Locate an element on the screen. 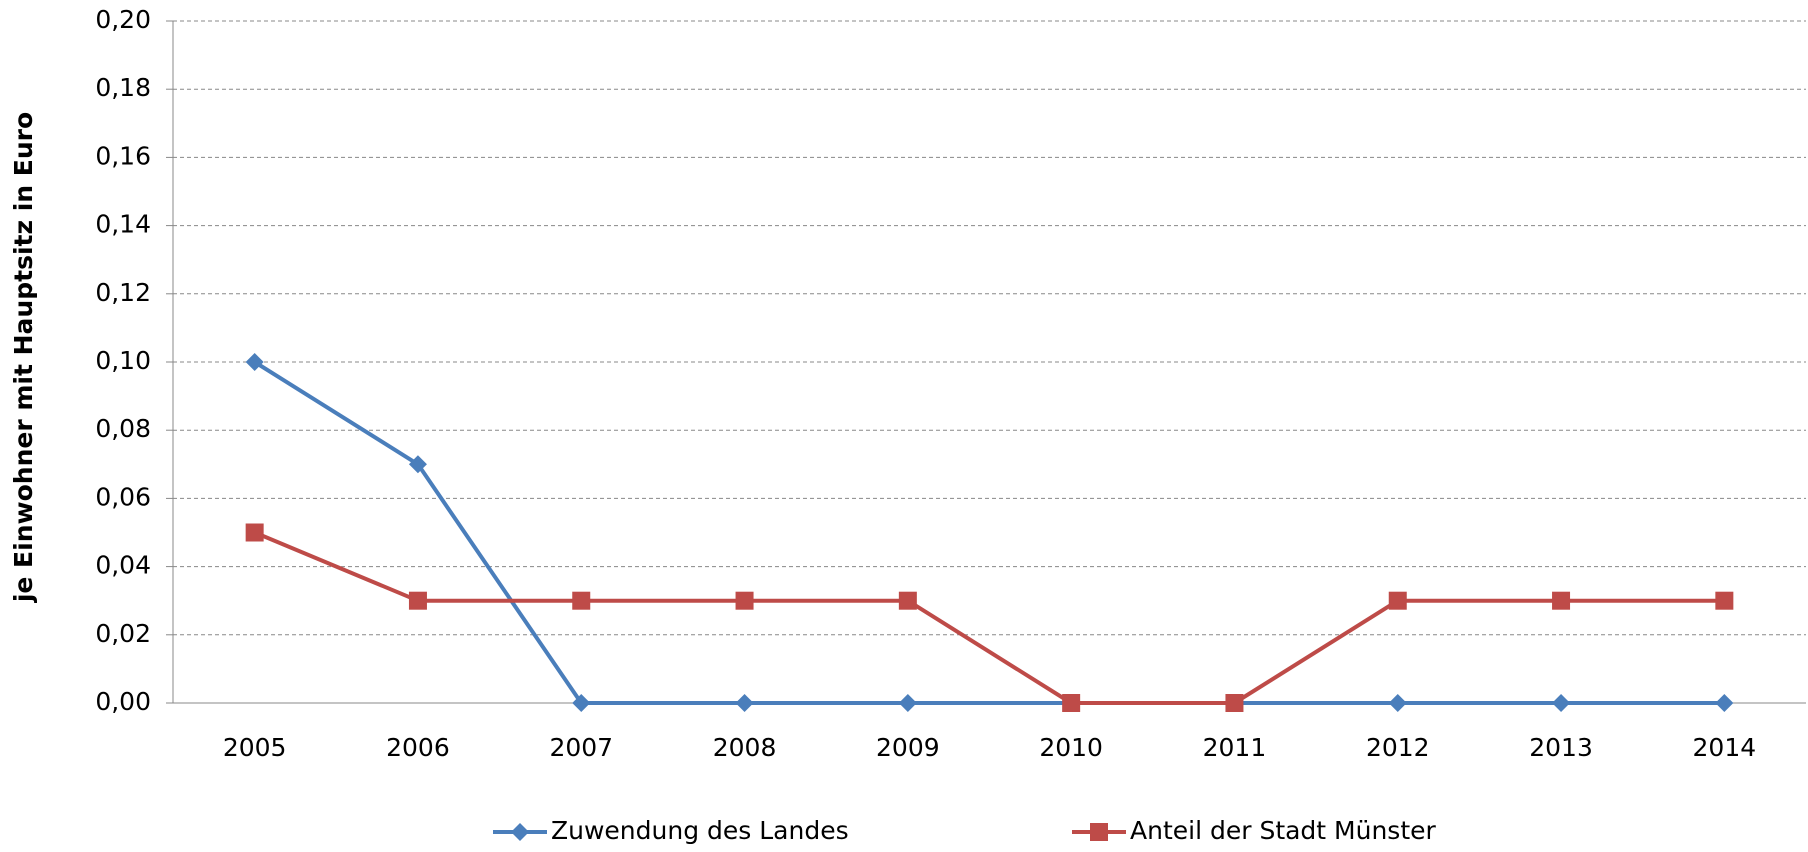  y-tick-label: 0,04 is located at coordinates (123, 565).